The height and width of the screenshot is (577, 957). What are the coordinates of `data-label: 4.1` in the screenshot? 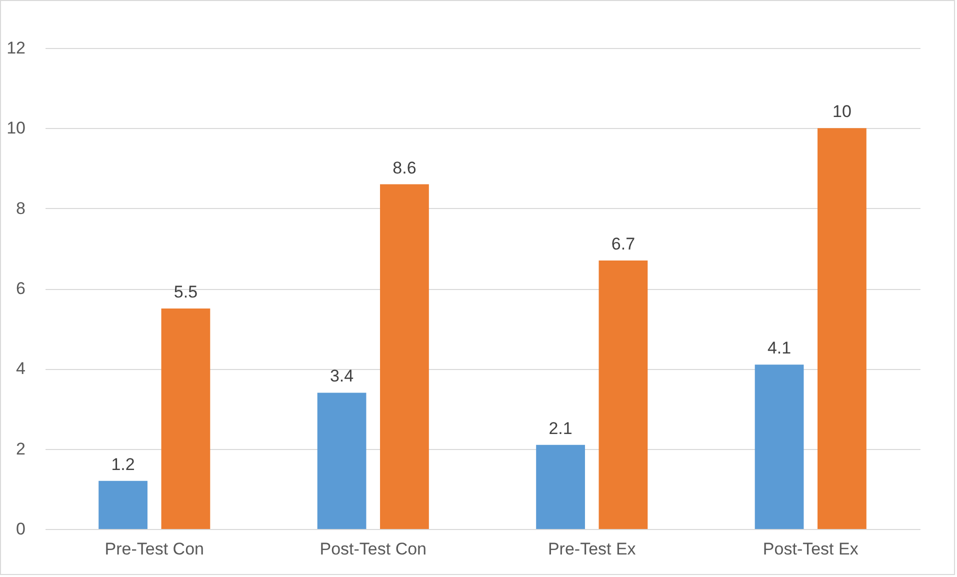 It's located at (779, 348).